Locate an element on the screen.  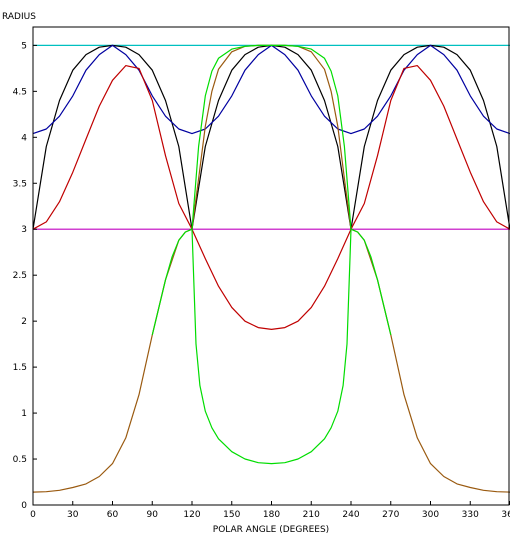
x-tick-label: 180 is located at coordinates (271, 515).